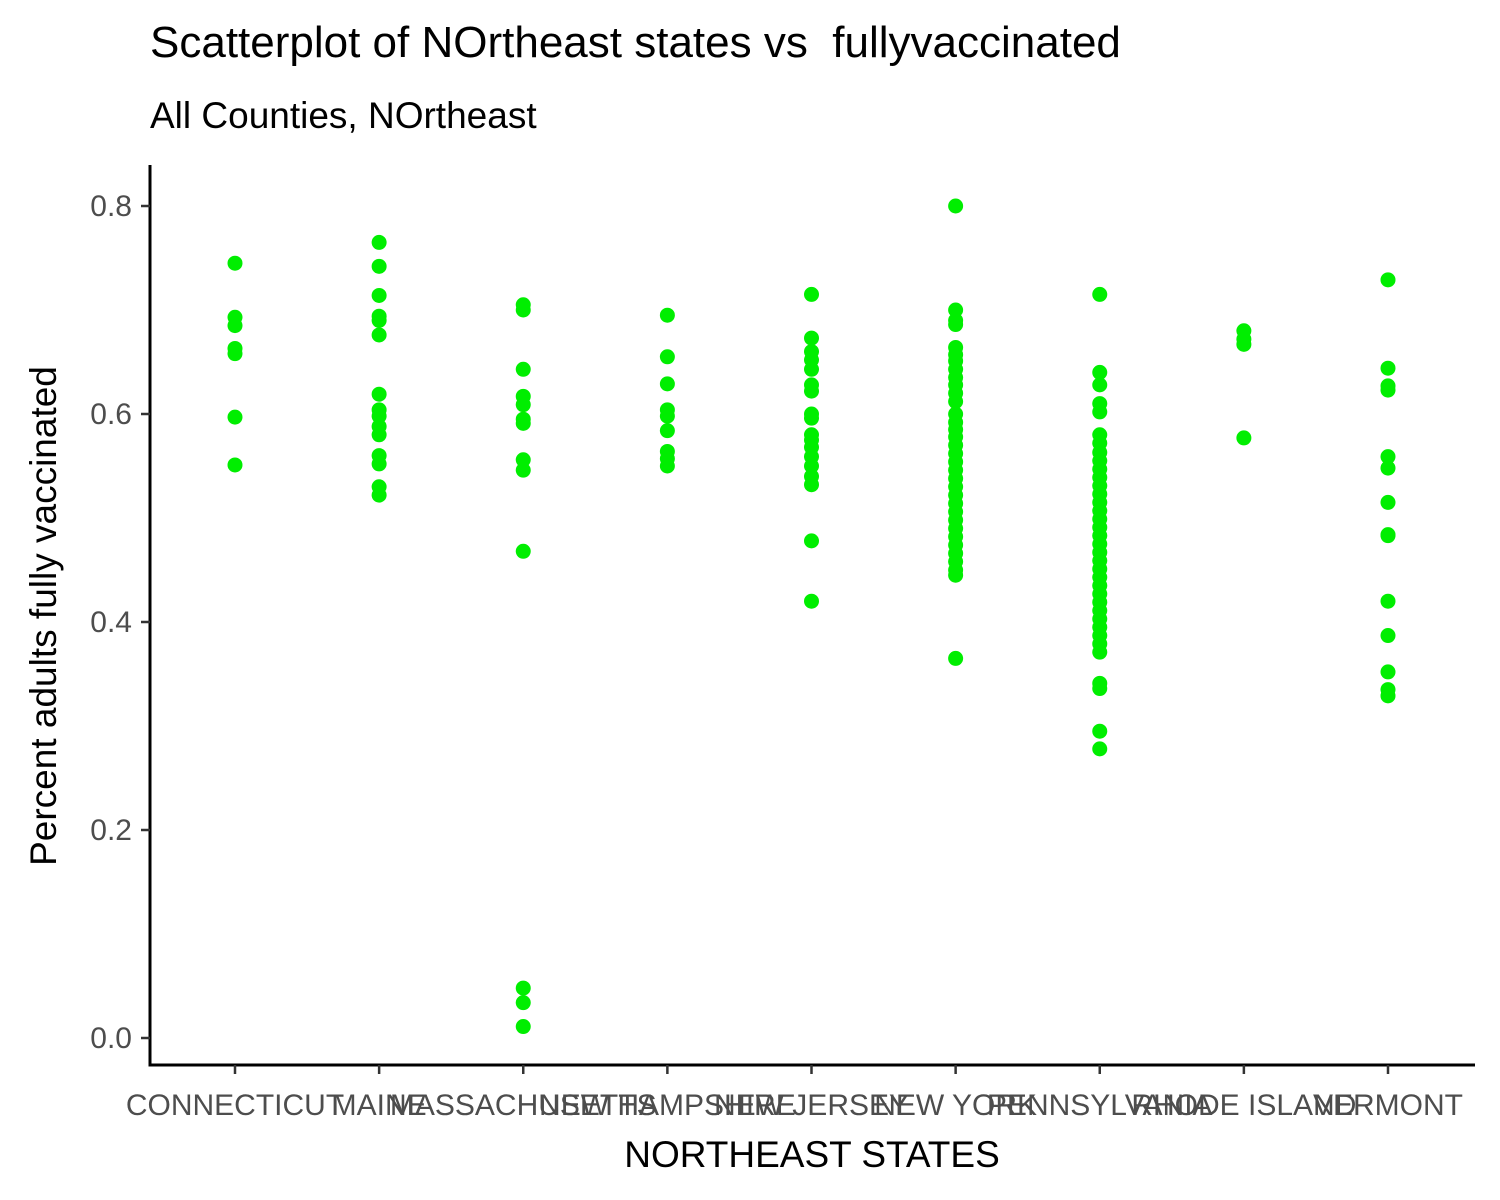  What do you see at coordinates (523, 1105) in the screenshot?
I see `x-tick-label: MASSACHUSETTS` at bounding box center [523, 1105].